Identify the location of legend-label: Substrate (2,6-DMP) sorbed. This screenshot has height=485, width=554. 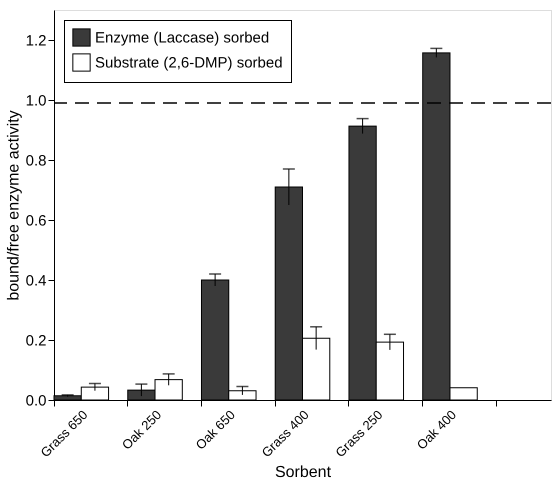
(189, 63).